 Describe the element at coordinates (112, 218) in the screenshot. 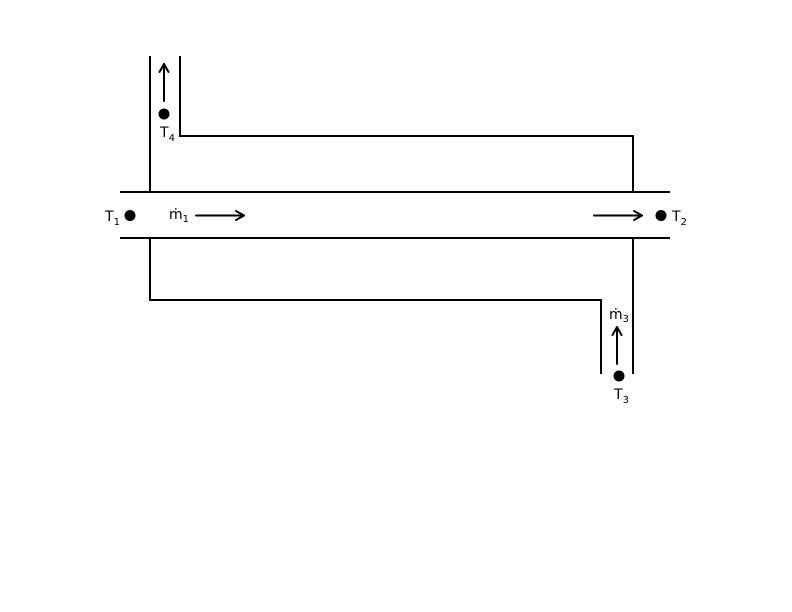

I see `label-t1: T1` at that location.